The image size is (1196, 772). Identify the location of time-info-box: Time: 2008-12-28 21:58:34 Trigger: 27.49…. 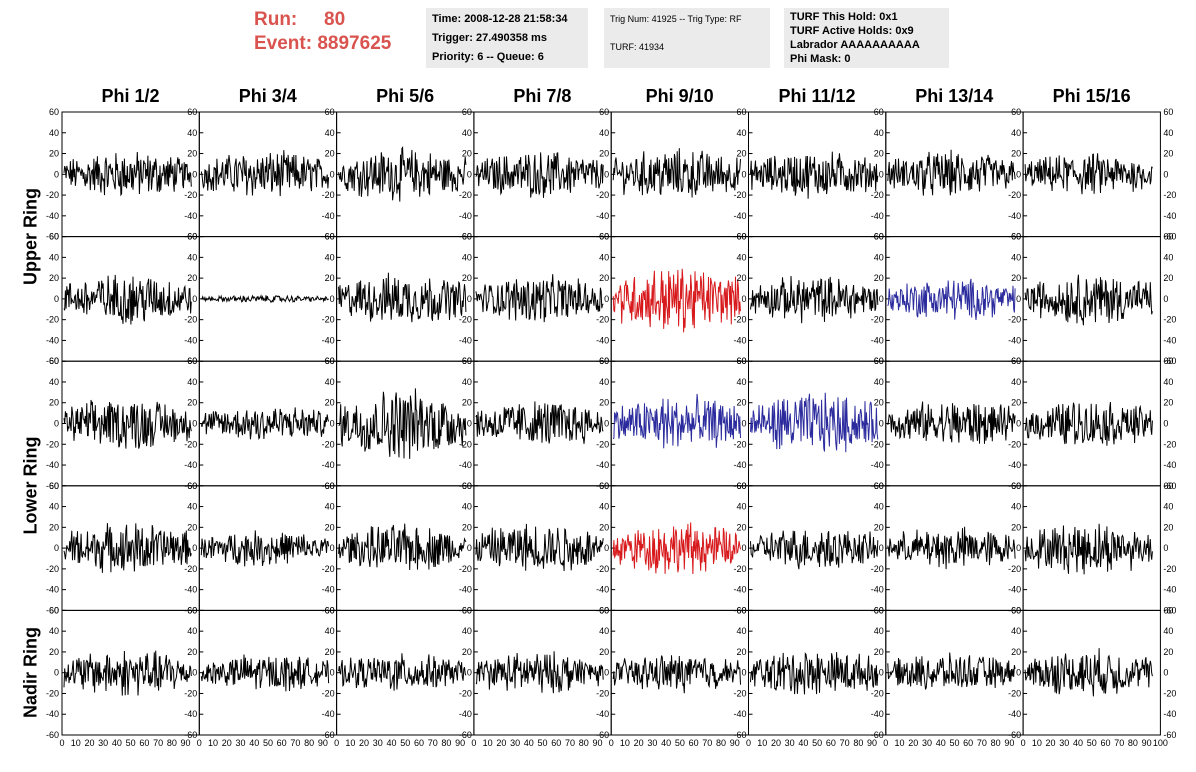
(507, 38).